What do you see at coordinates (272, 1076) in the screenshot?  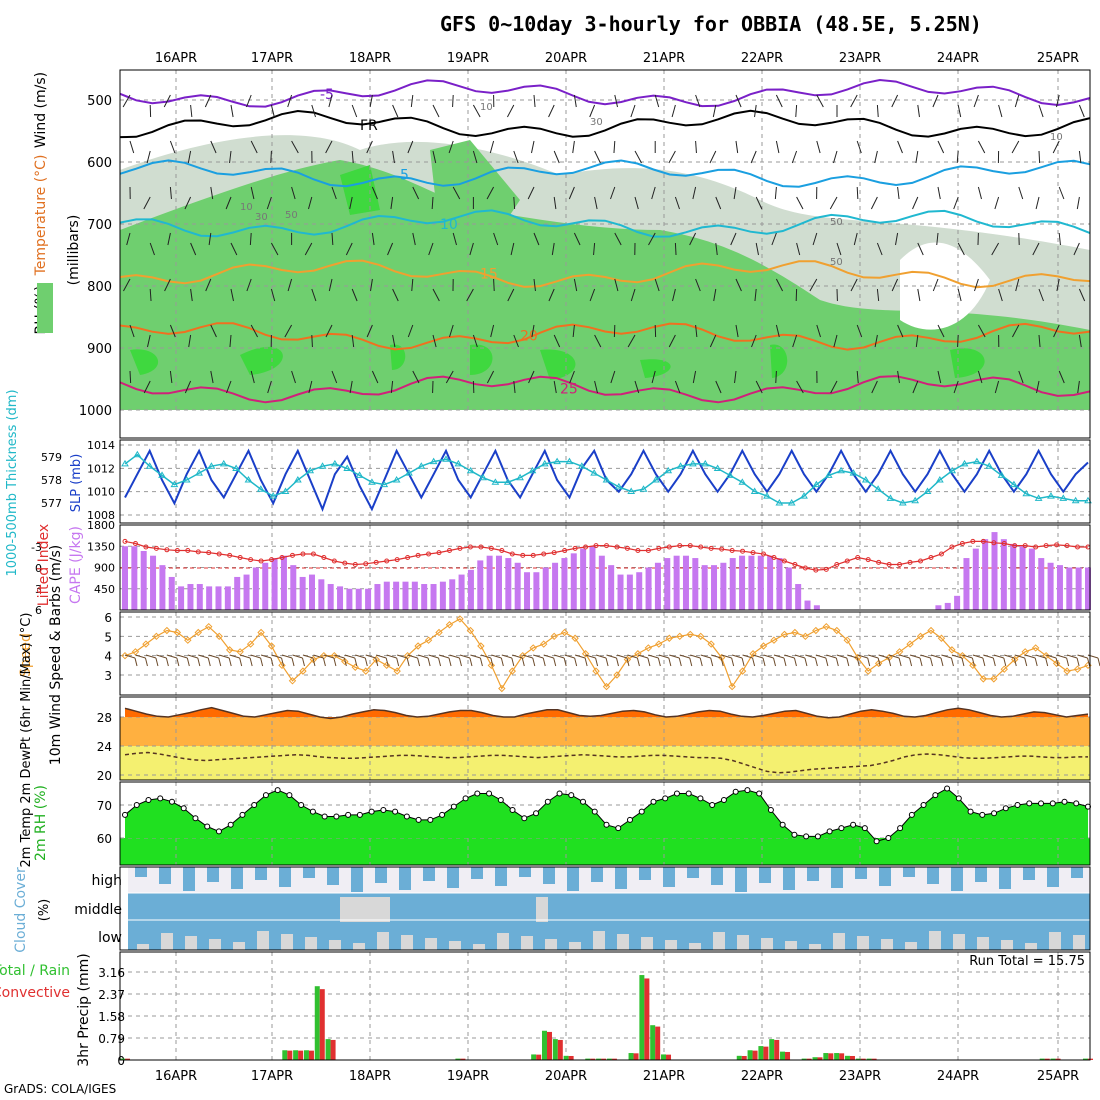 I see `date-bottom-1: 17APR` at bounding box center [272, 1076].